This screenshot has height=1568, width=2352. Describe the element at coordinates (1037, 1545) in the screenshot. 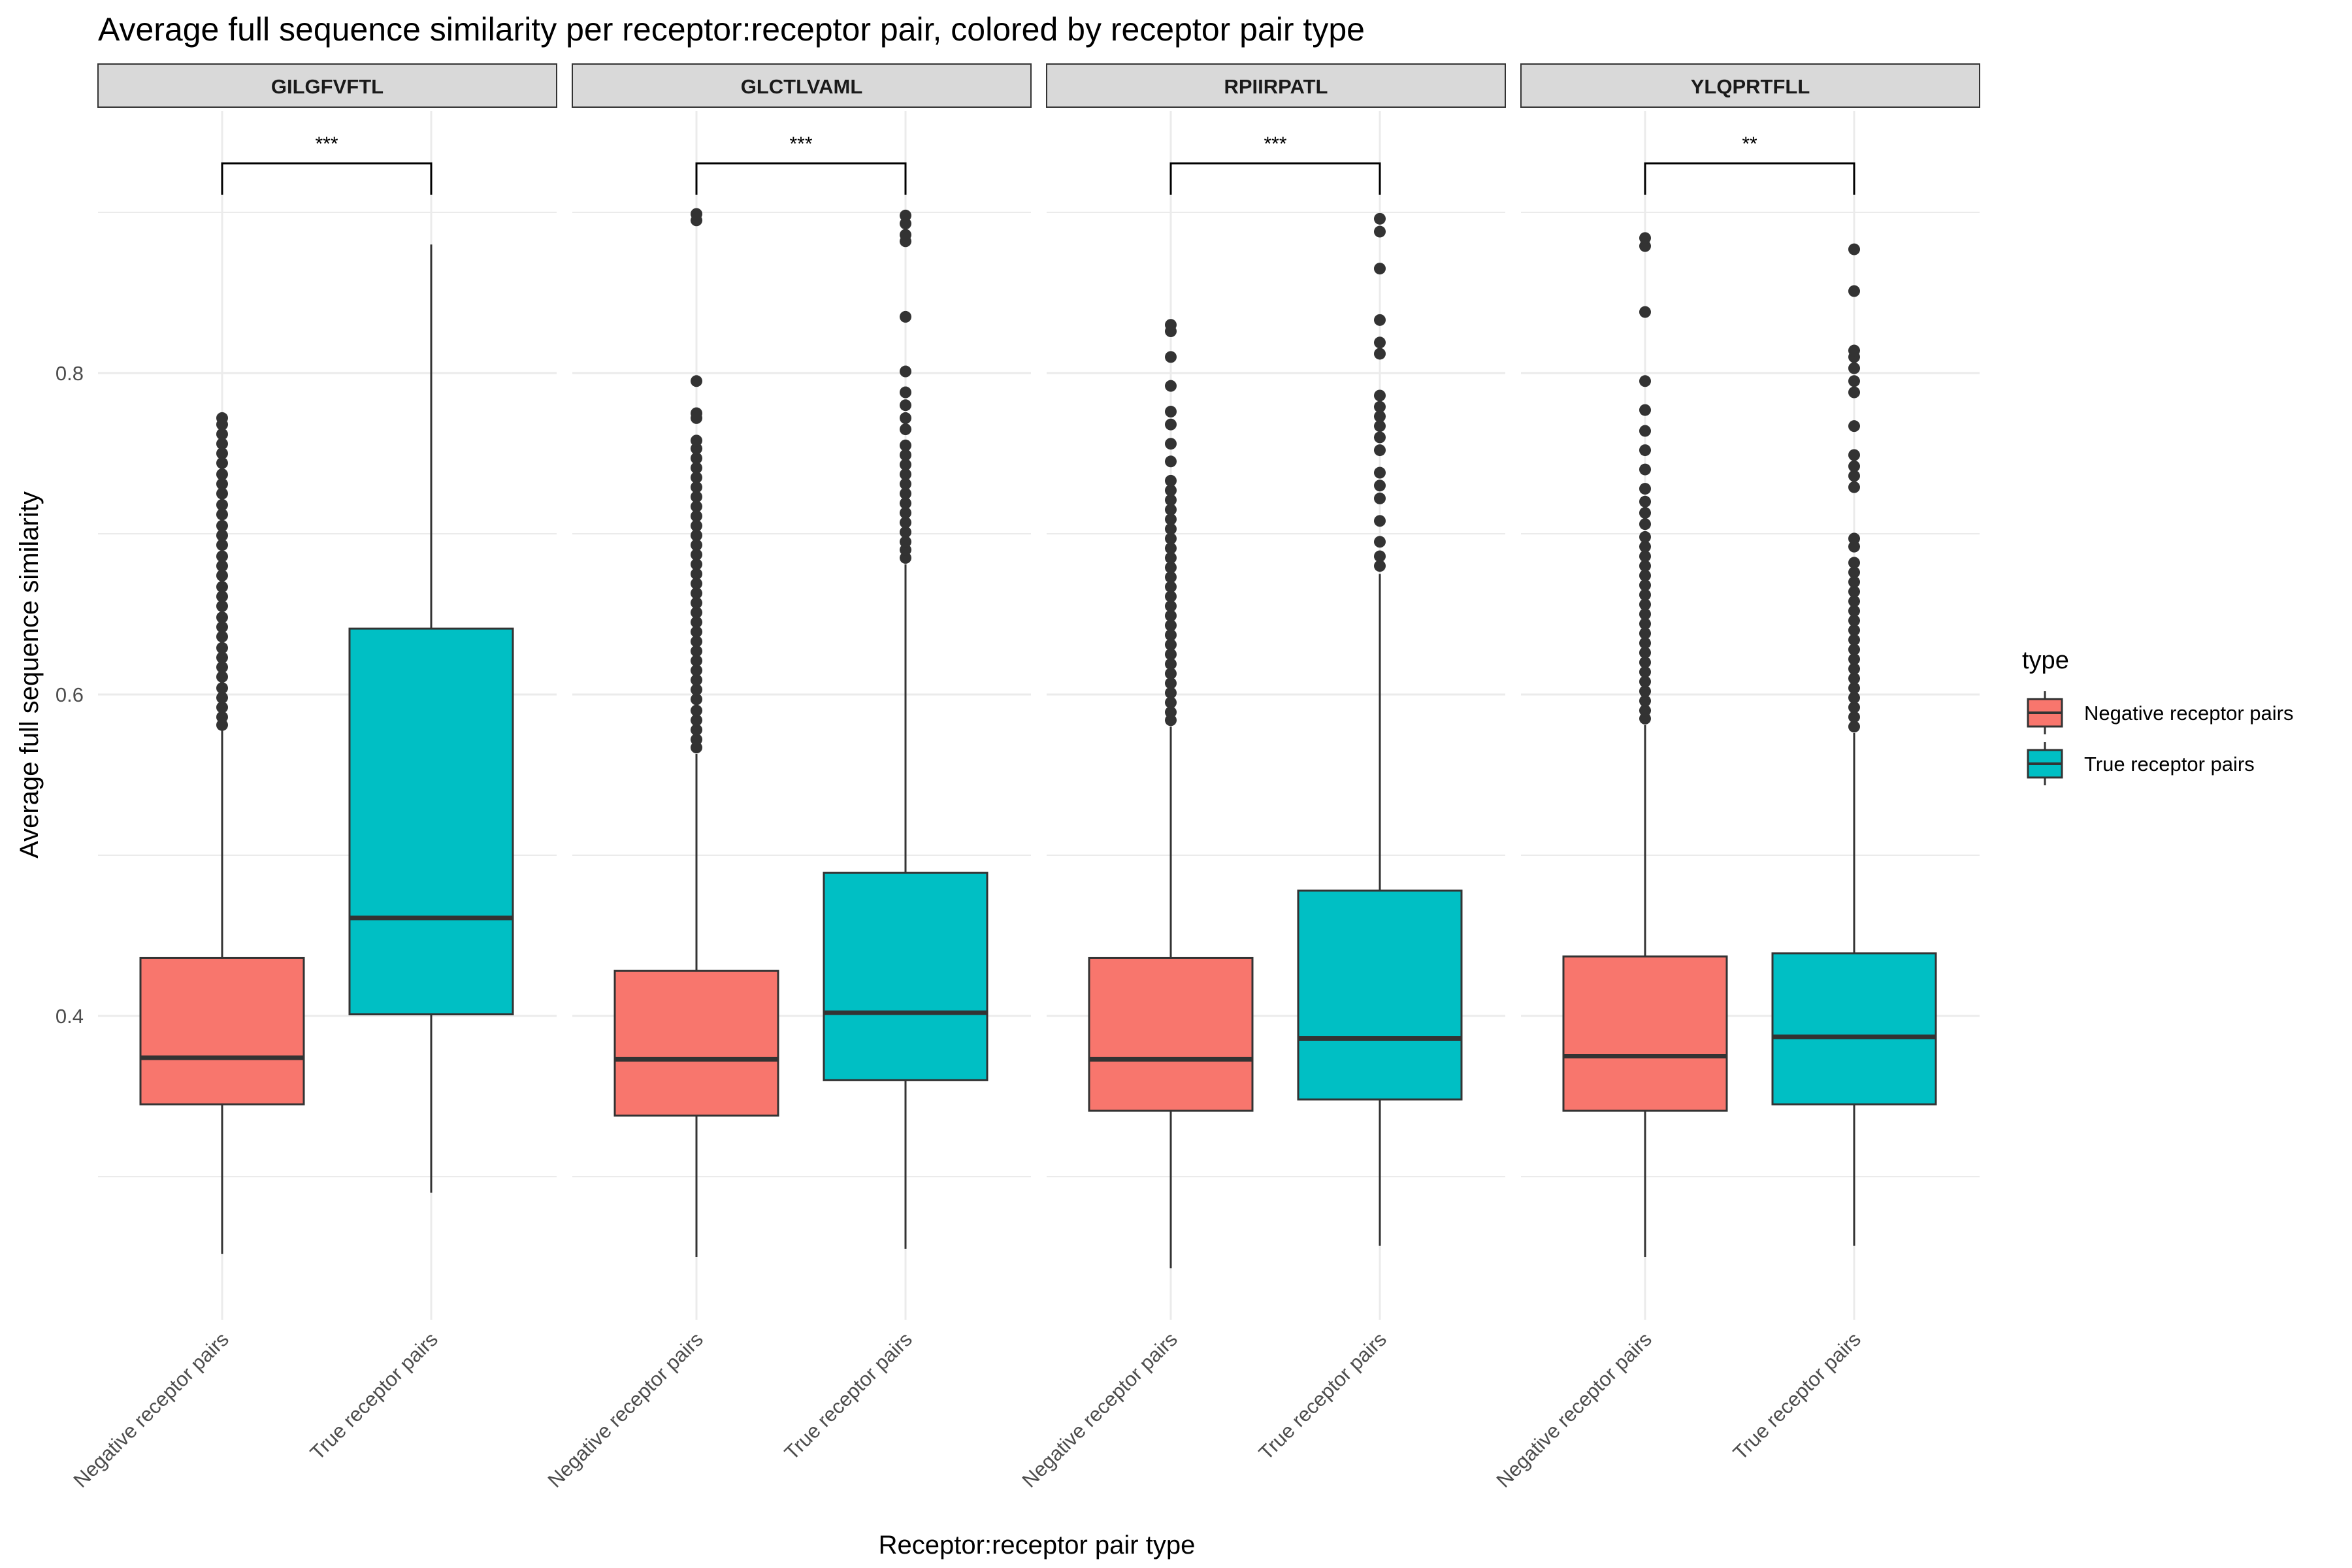

I see `x-axis-title: Receptor:receptor pair type` at that location.